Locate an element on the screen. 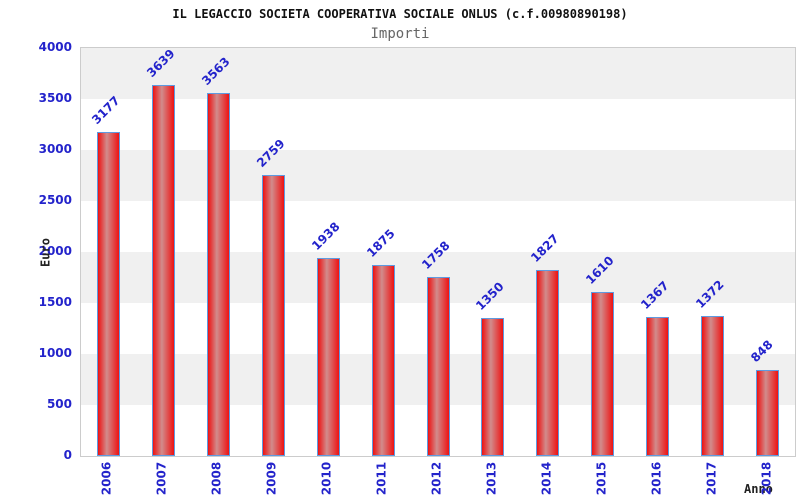 The width and height of the screenshot is (800, 500). x-axis-title: Anno is located at coordinates (758, 489).